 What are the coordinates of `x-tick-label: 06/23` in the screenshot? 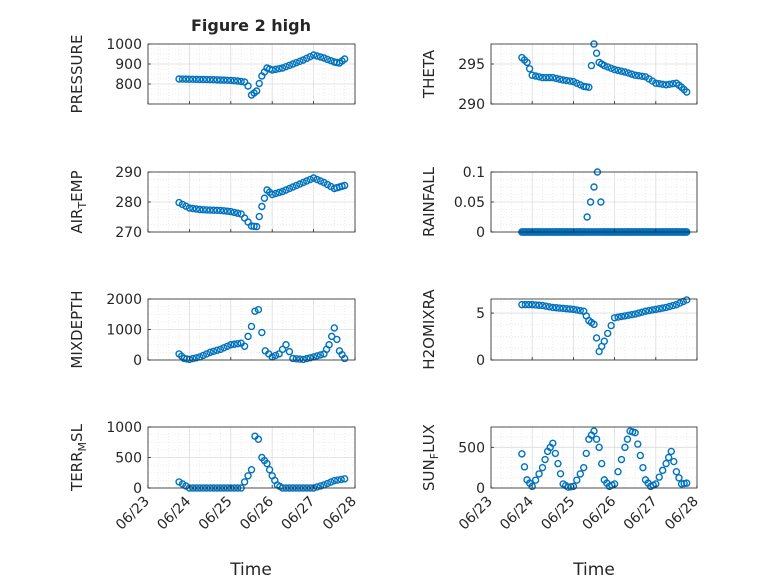 It's located at (476, 514).